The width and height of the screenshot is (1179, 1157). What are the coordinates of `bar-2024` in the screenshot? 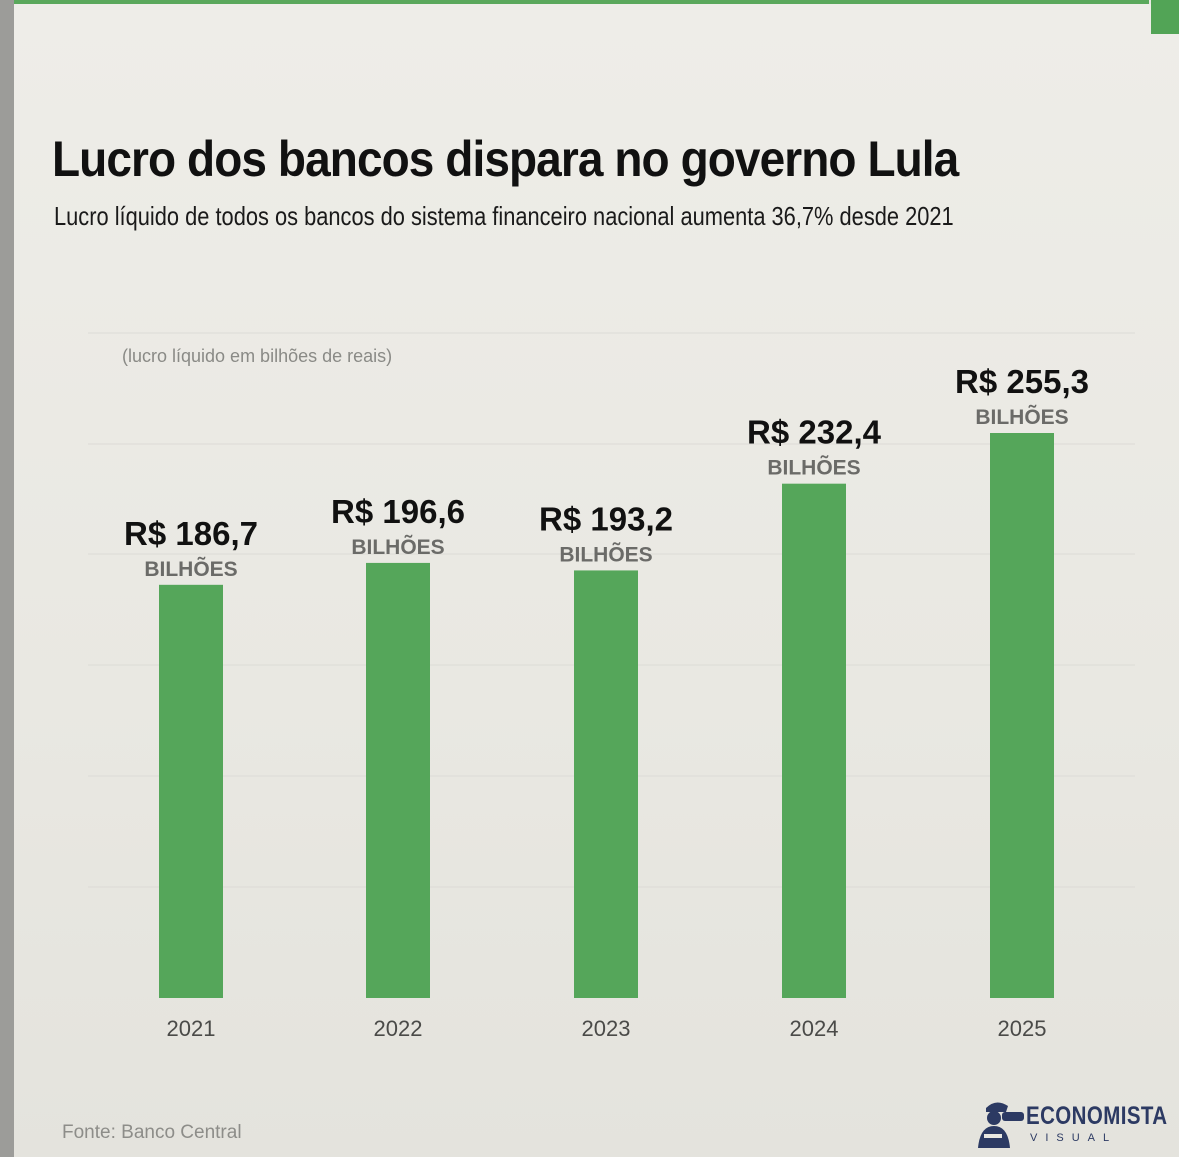 It's located at (814, 741).